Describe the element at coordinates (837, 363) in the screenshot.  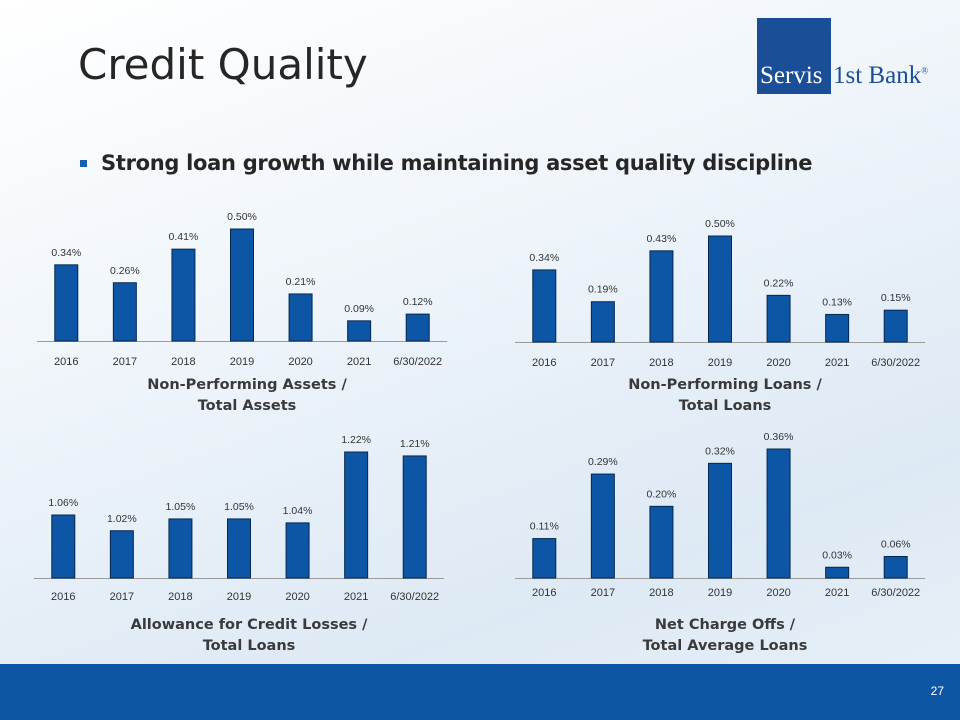
I see `chart-npl-category-label: 2021` at that location.